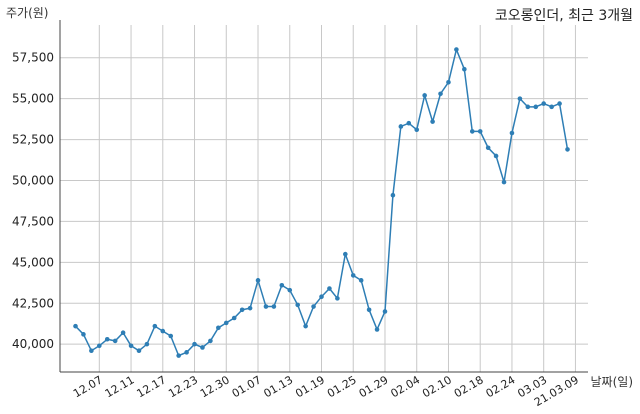 The height and width of the screenshot is (414, 640). Describe the element at coordinates (152, 386) in the screenshot. I see `x-tick-label: 12.17` at that location.